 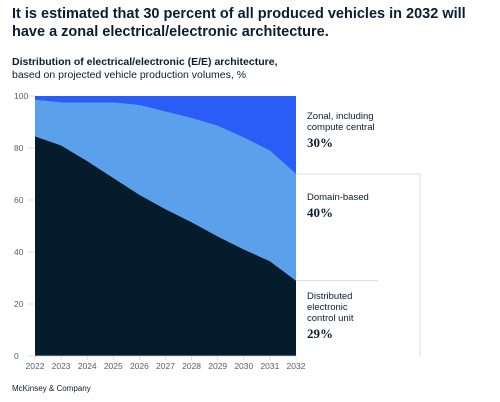 I want to click on y-tick-label: 40, so click(x=19, y=252).